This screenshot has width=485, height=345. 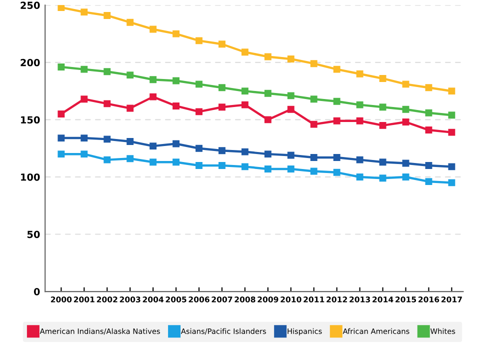 What do you see at coordinates (30, 177) in the screenshot?
I see `y-tick-label: 100` at bounding box center [30, 177].